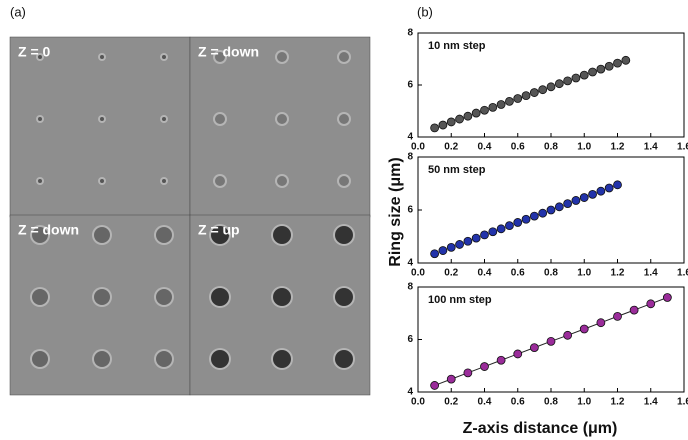 The image size is (688, 440). Describe the element at coordinates (540, 428) in the screenshot. I see `x-axis-label: Z-axis distance (μm)` at that location.